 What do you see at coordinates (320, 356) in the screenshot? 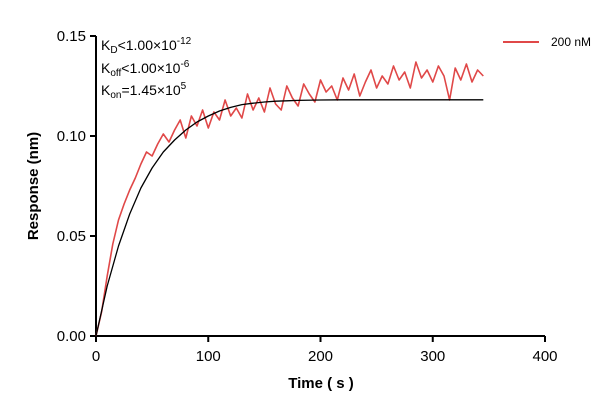
I see `x-tick-label: 200` at bounding box center [320, 356].